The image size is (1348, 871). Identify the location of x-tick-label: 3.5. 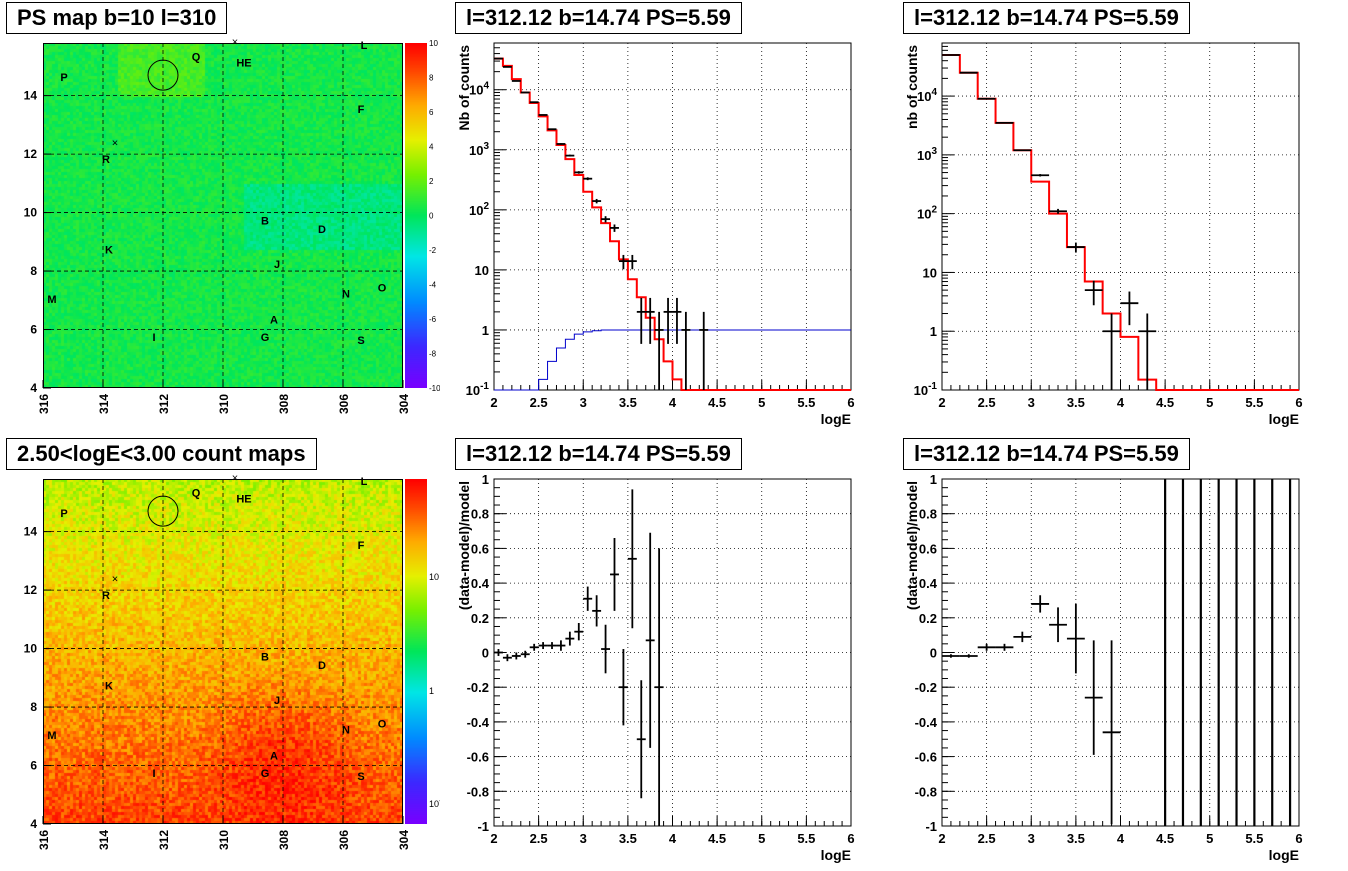
(628, 838).